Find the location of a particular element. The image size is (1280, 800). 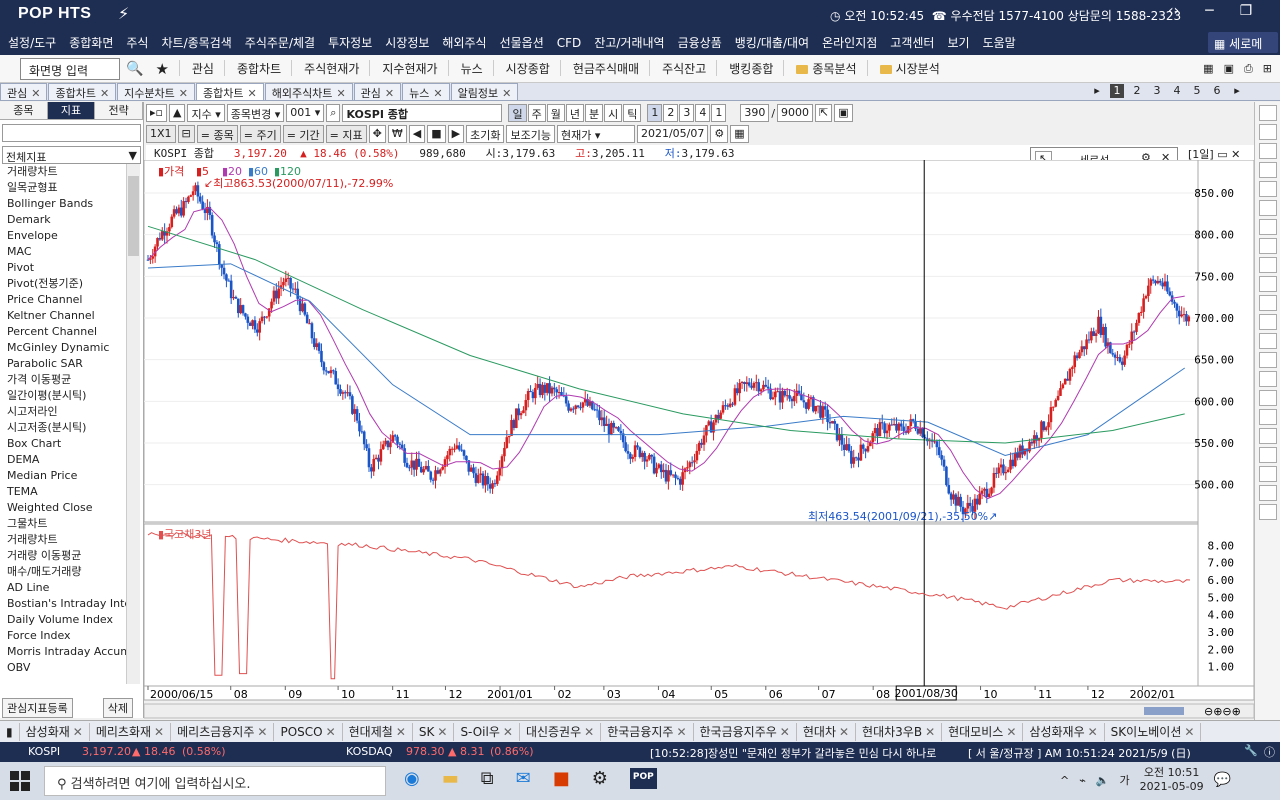

interval-button-2: 3 is located at coordinates (687, 113).